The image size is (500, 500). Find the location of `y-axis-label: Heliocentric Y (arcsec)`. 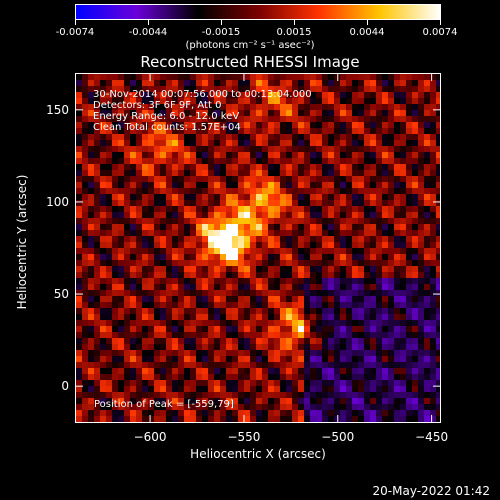

y-axis-label: Heliocentric Y (arcsec) is located at coordinates (22, 242).